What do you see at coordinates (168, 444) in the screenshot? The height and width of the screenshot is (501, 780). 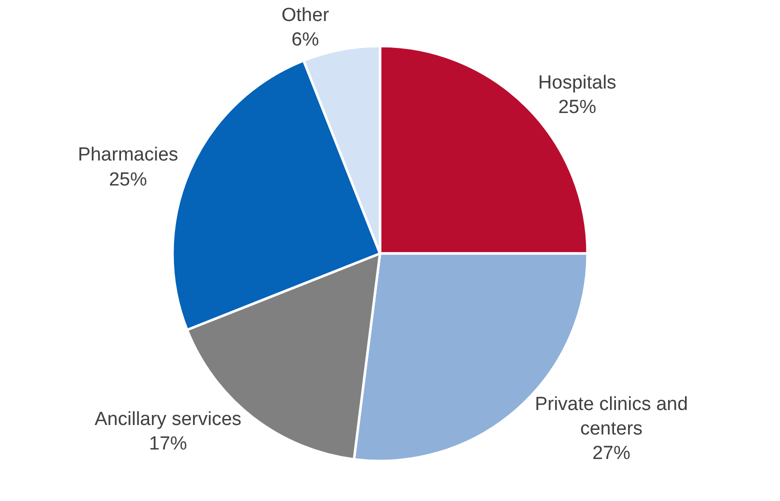 I see `data-label: 17%` at bounding box center [168, 444].